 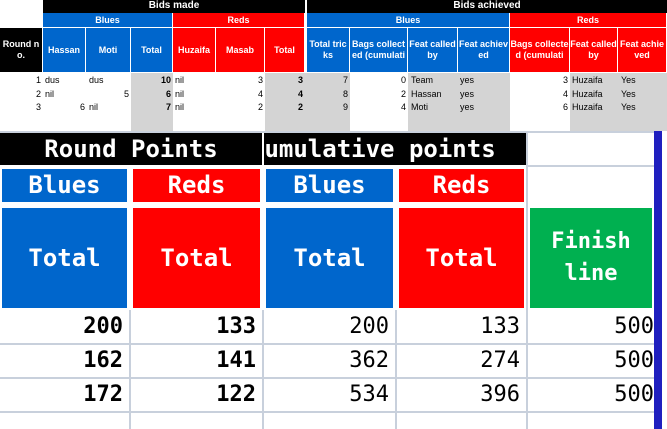 I want to click on feat-called-blue-header: Feat called by, so click(x=433, y=50).